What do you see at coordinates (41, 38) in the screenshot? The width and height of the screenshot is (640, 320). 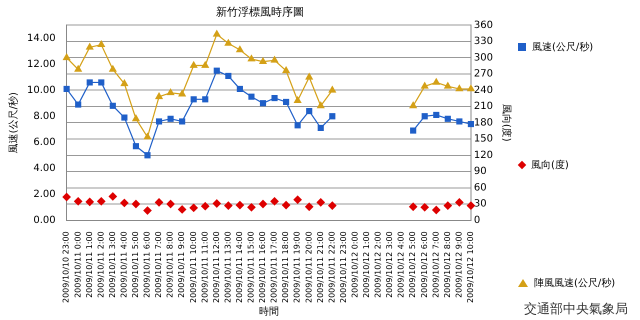 I see `y-tick-label: 14.00` at bounding box center [41, 38].